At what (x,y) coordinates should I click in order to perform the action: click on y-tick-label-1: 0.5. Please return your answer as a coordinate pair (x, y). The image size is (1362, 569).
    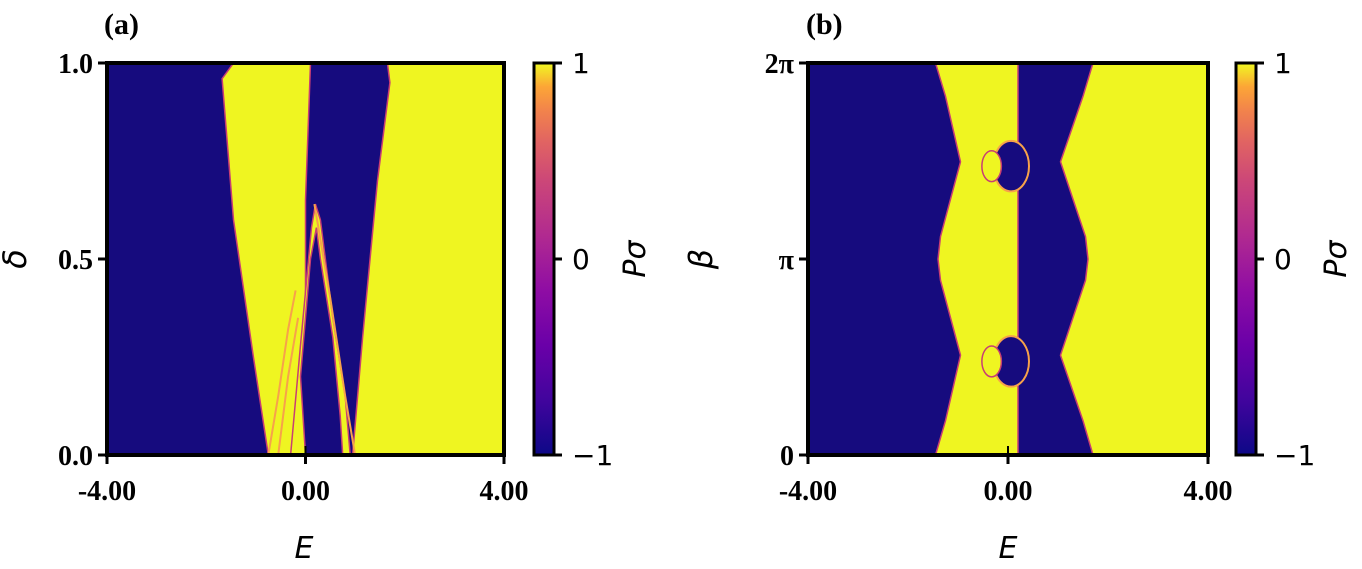
    Looking at the image, I should click on (75, 260).